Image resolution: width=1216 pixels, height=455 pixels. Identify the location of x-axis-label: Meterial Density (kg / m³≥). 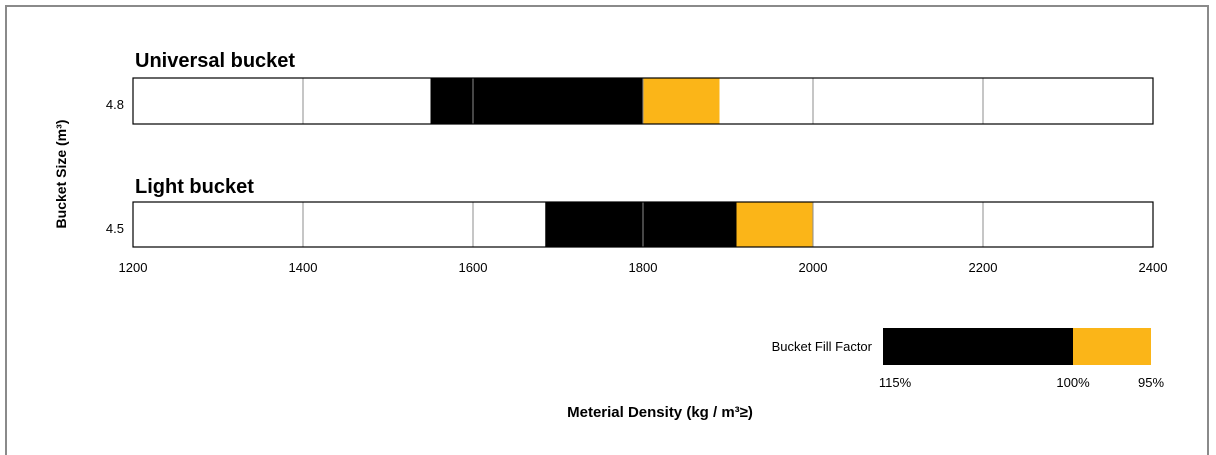
(660, 412).